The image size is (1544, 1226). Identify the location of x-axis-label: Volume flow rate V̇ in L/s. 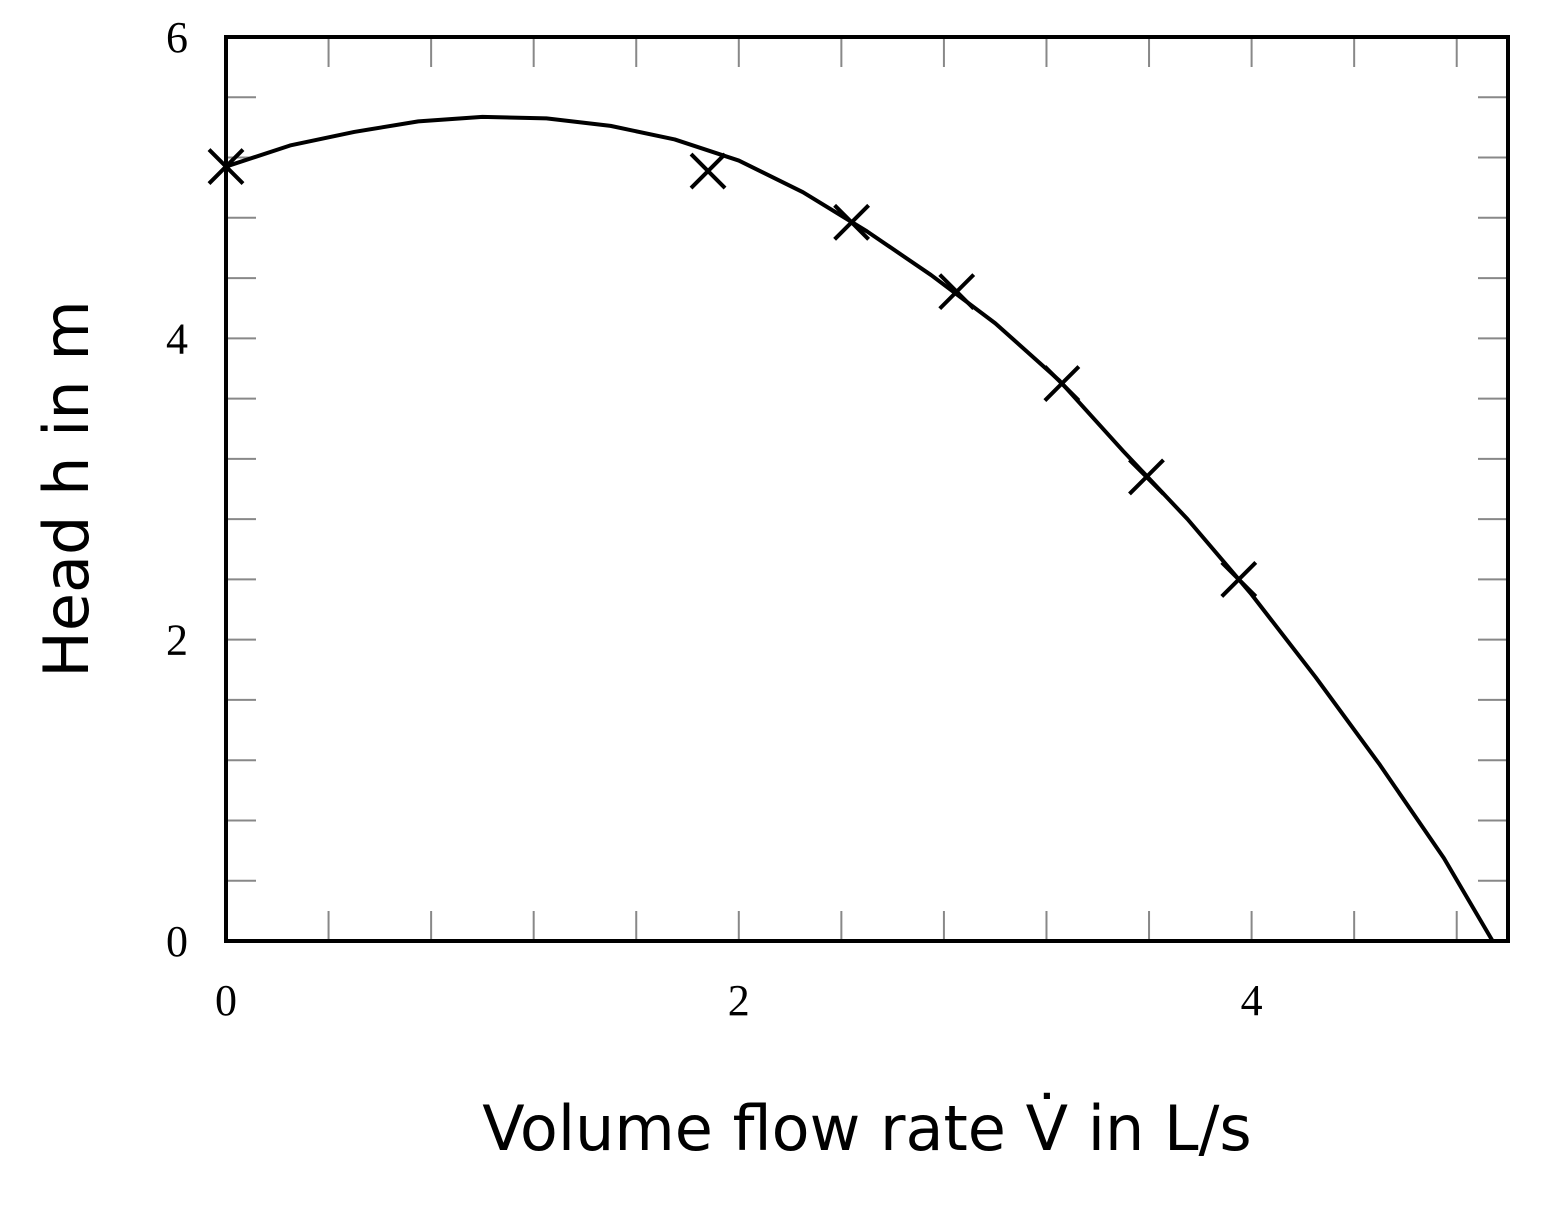
(866, 1128).